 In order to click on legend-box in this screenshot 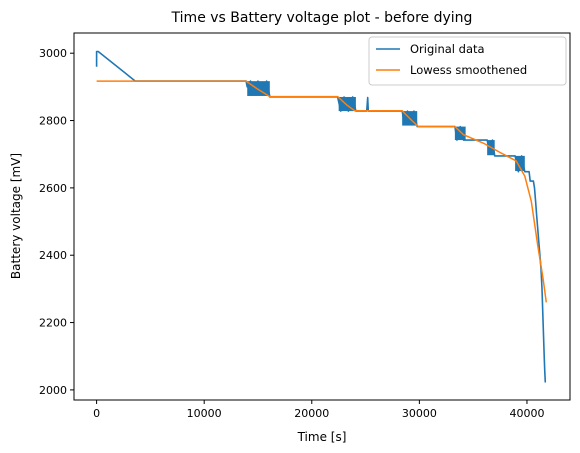, I will do `click(467, 61)`.